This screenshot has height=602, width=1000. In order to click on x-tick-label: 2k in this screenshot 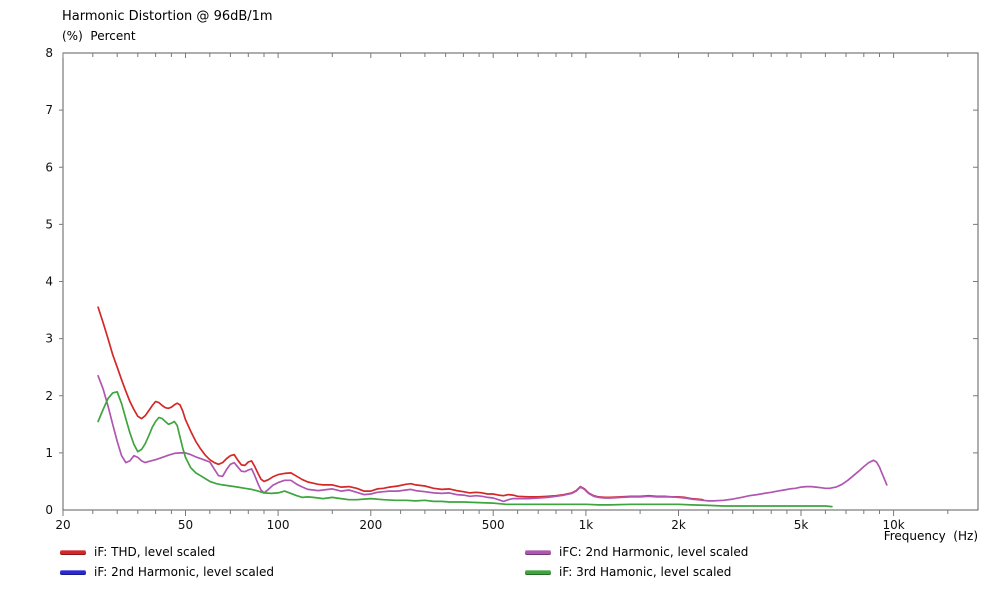, I will do `click(678, 525)`.